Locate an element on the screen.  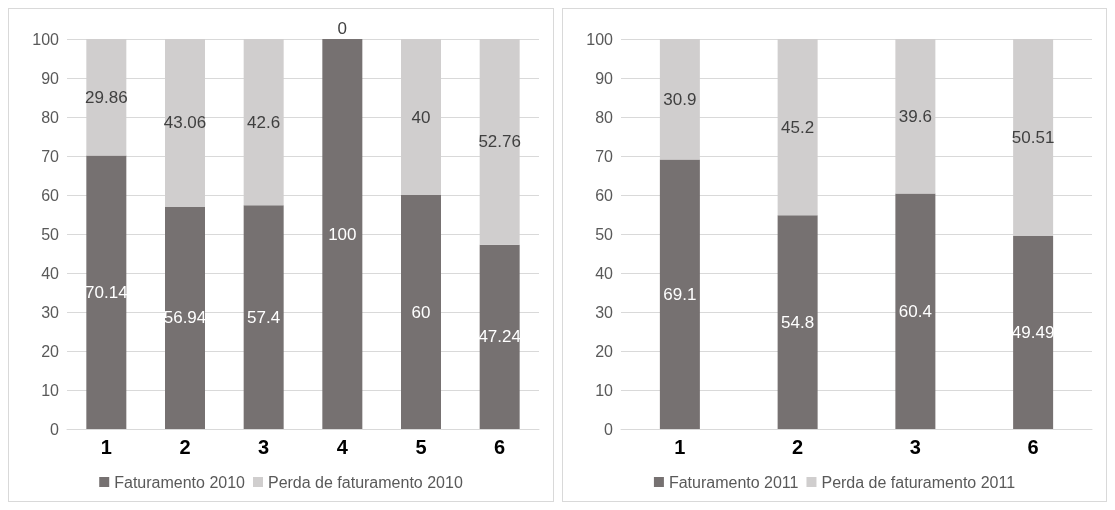
data-label: 52.76 is located at coordinates (499, 142).